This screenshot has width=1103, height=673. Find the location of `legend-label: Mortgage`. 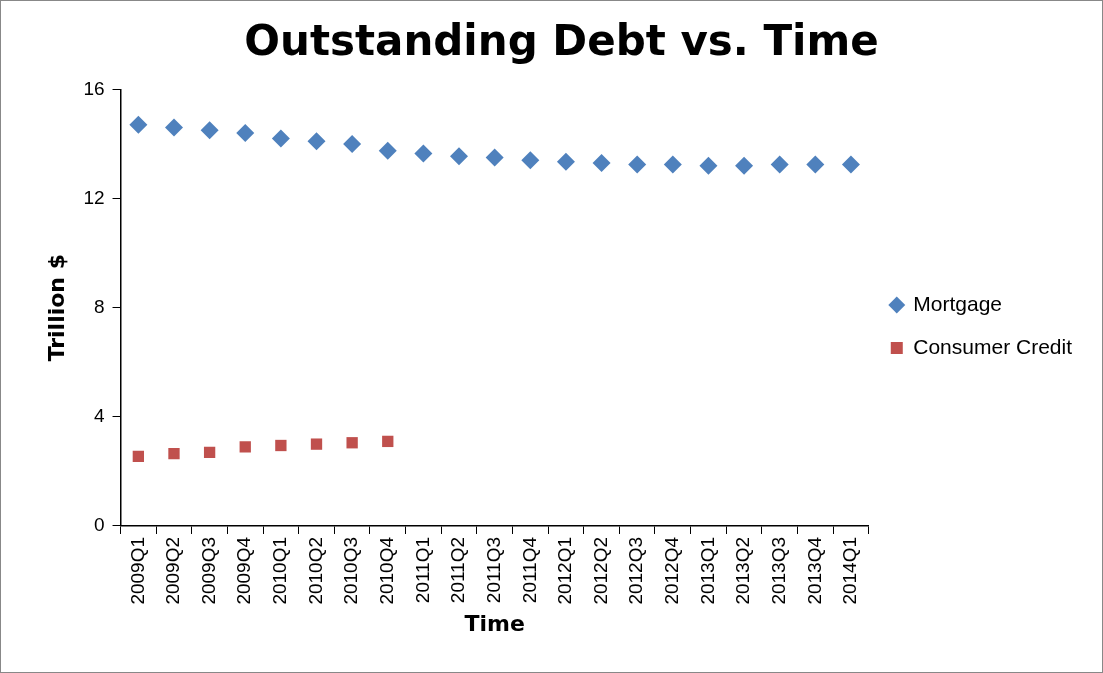

legend-label: Mortgage is located at coordinates (957, 303).